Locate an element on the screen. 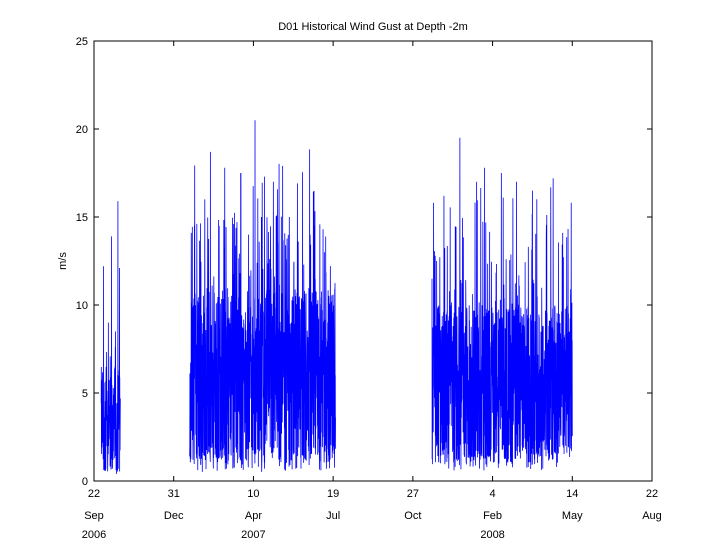  x-tick-day-7: 22 is located at coordinates (652, 494).